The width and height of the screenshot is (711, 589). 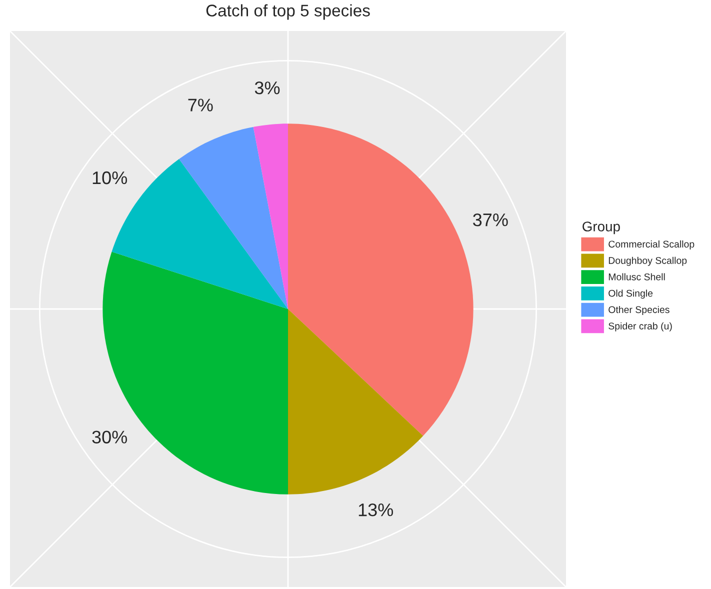 What do you see at coordinates (636, 276) in the screenshot?
I see `legend-label: Mollusc Shell` at bounding box center [636, 276].